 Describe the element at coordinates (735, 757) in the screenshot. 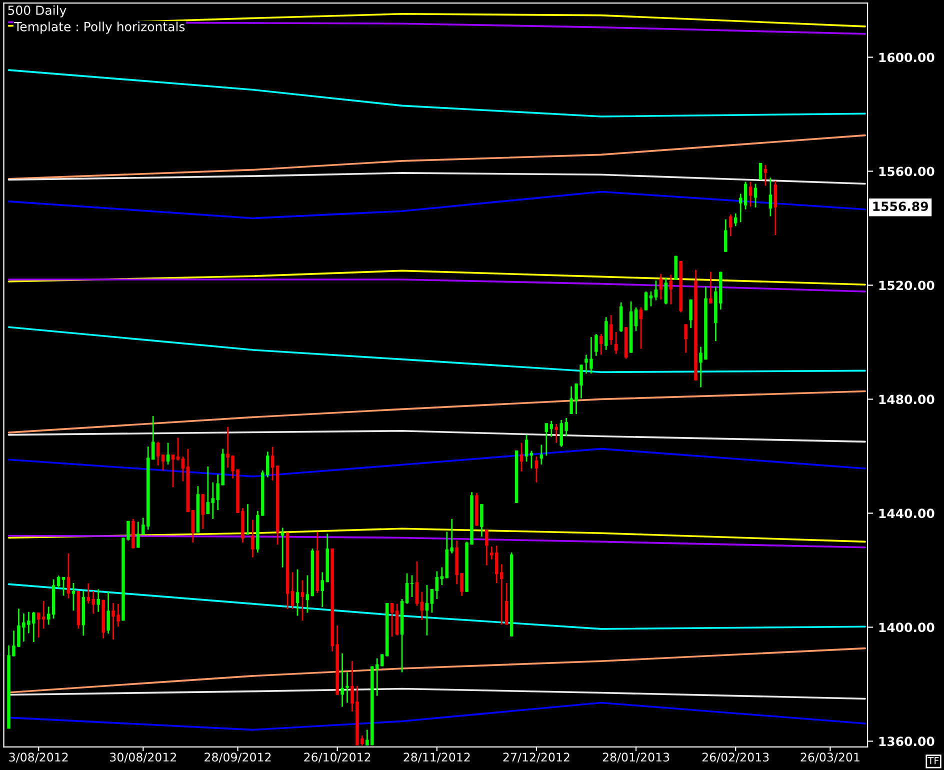

I see `x-tick-label: 26/02/2013` at that location.